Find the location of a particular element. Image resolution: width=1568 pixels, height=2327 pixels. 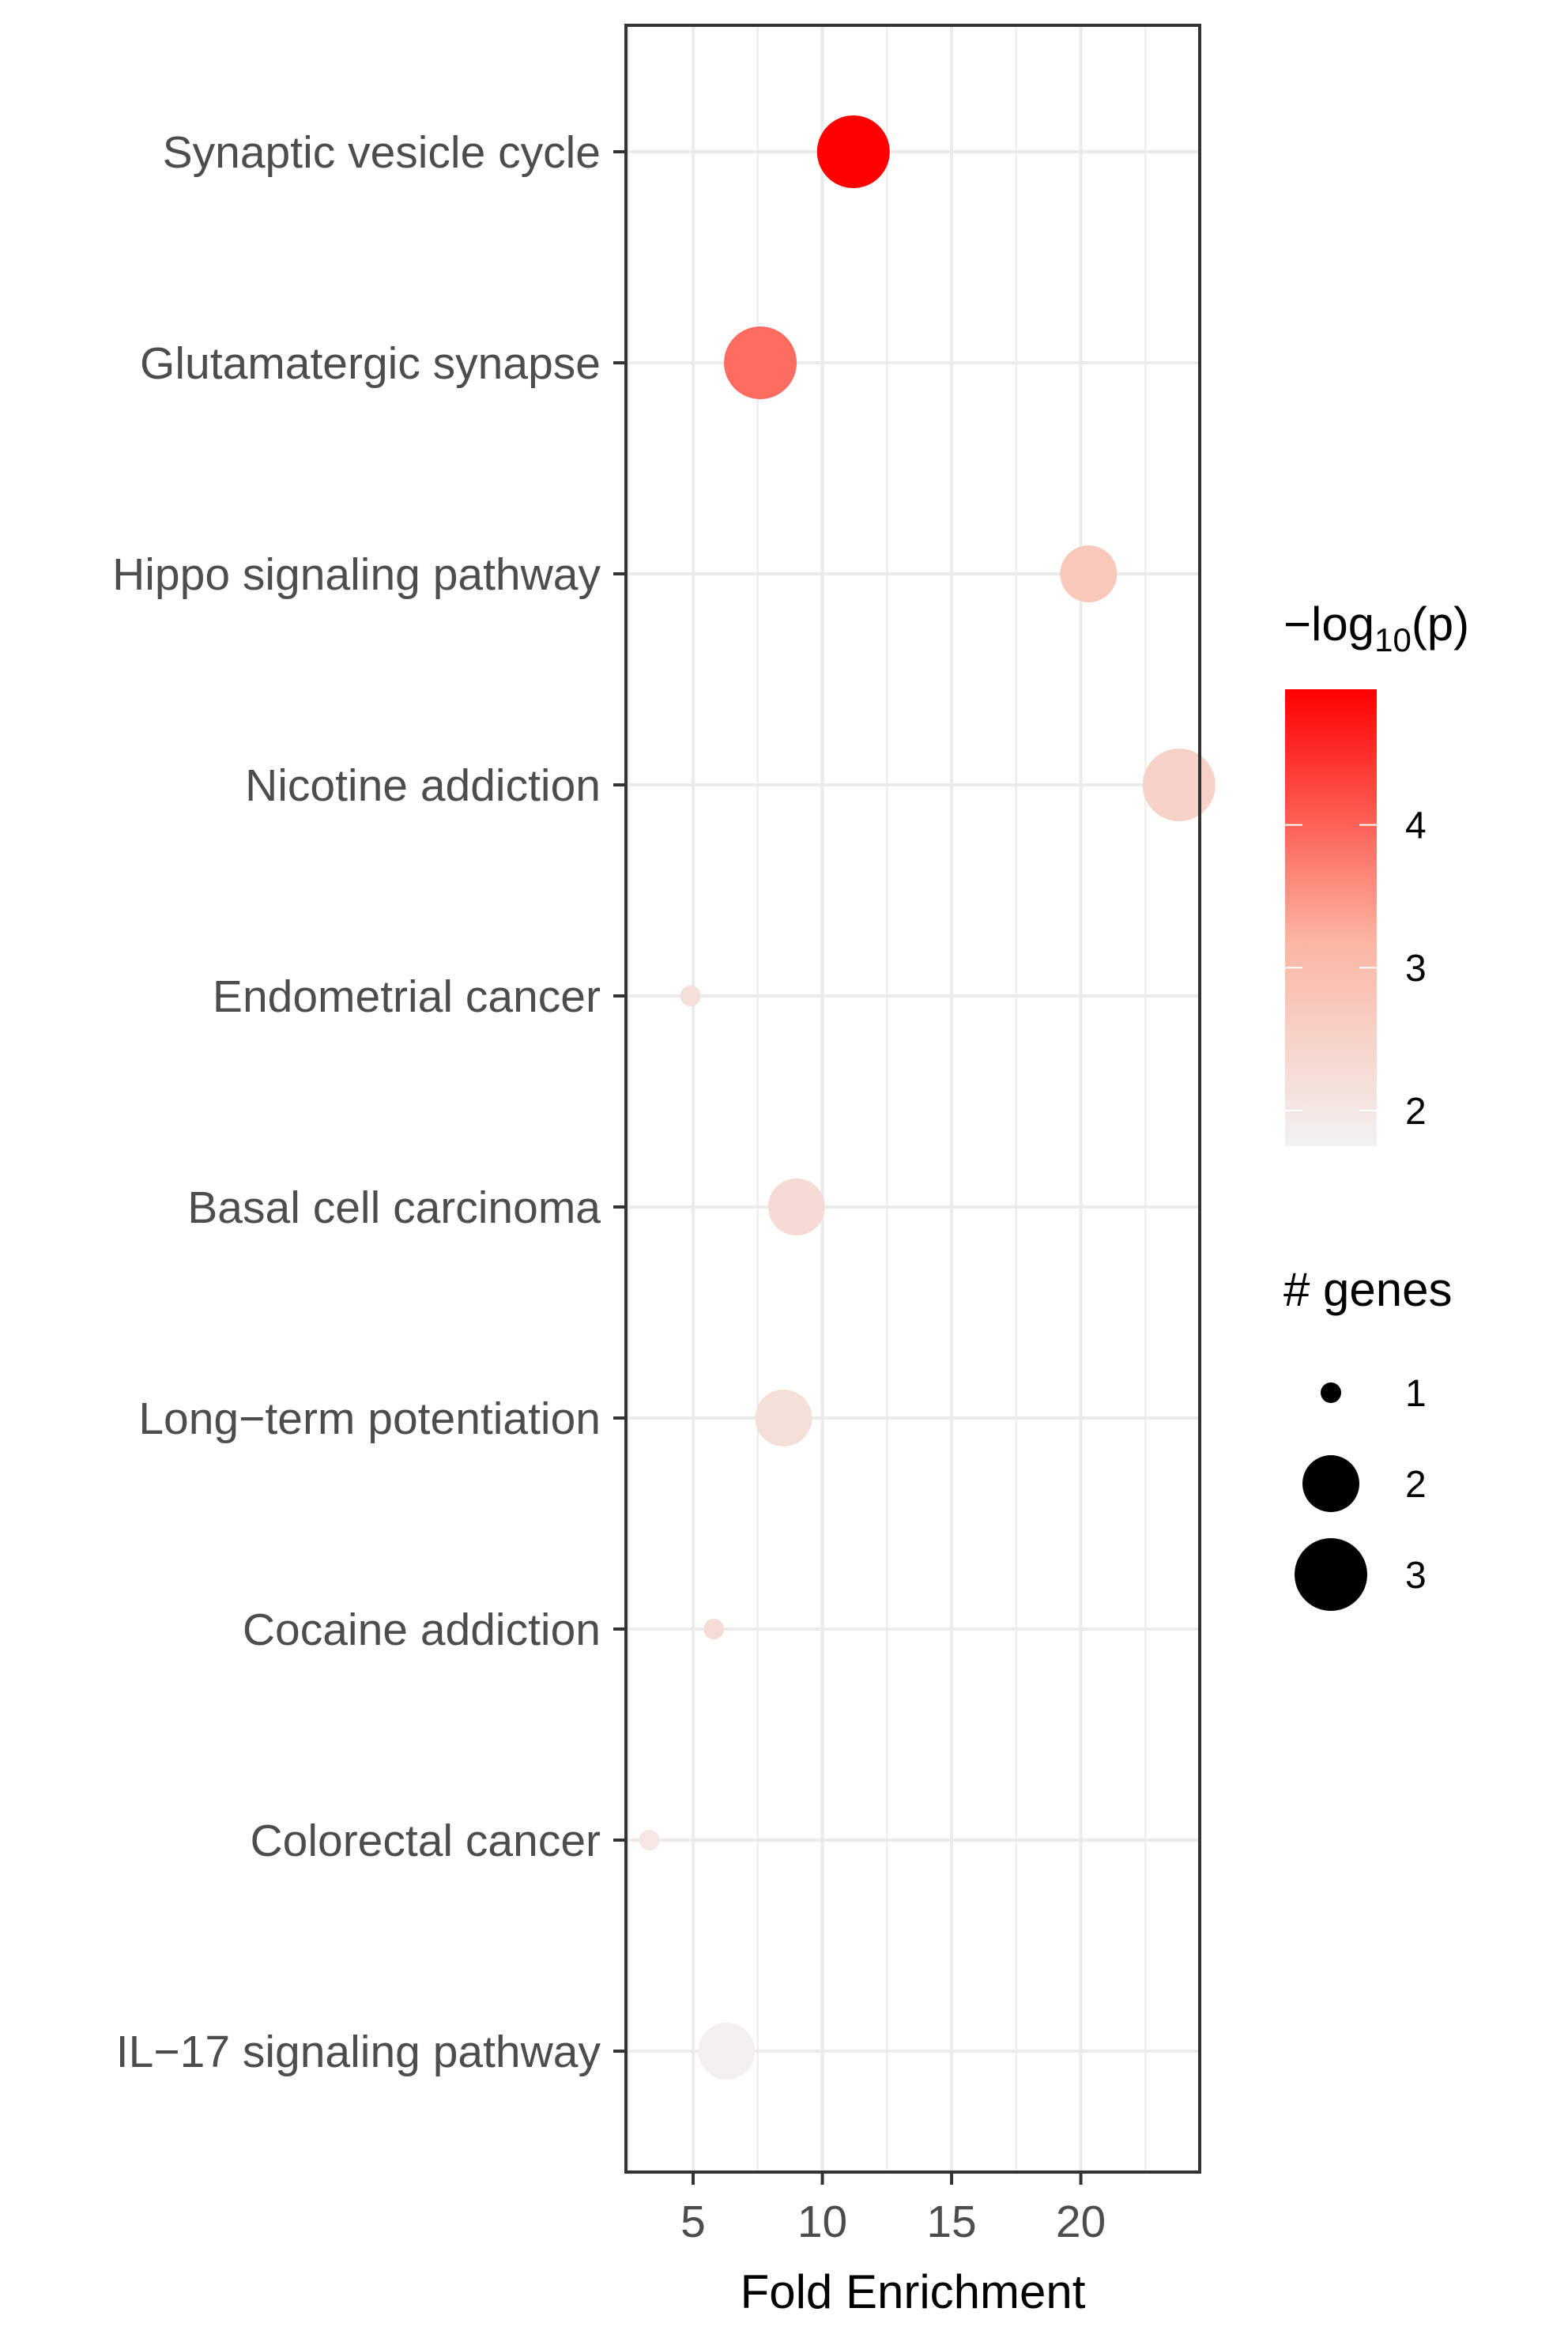

y-tick-label: Cocaine addiction is located at coordinates (422, 1630).